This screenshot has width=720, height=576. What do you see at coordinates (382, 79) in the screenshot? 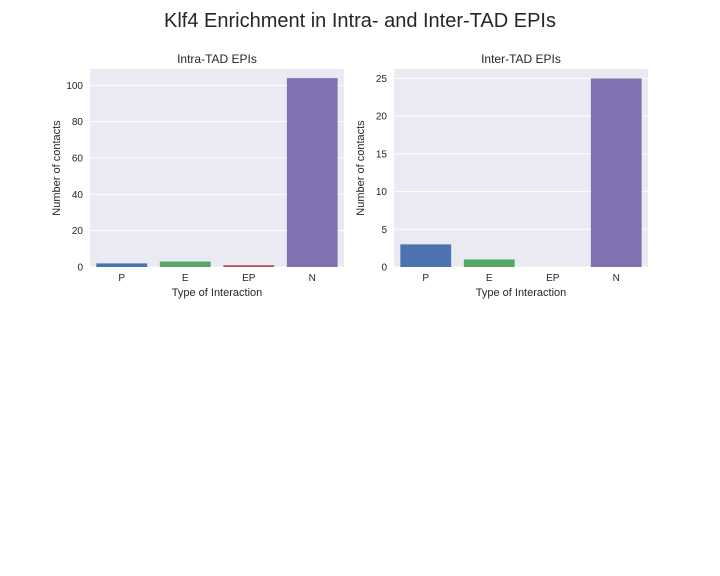
I see `y-tick-label: 25` at bounding box center [382, 79].